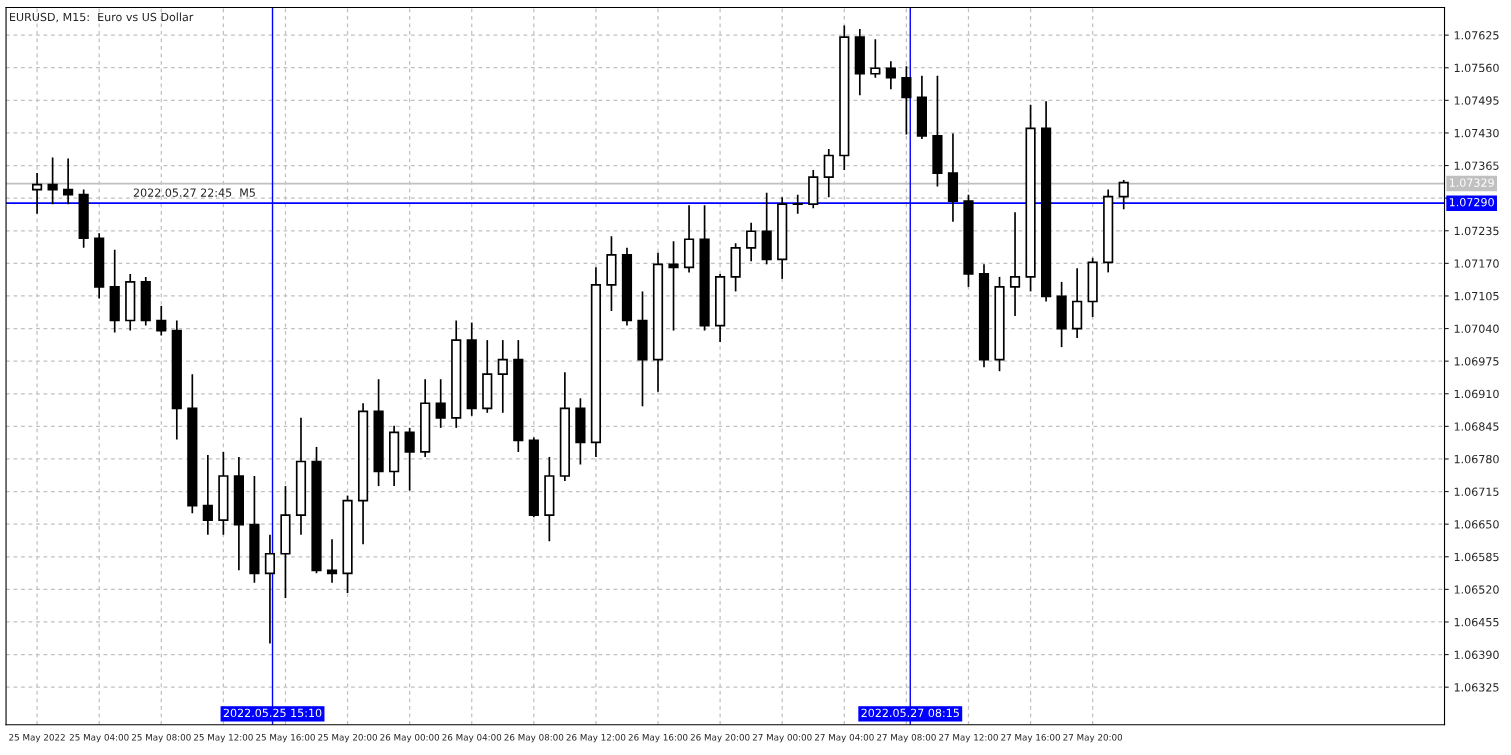 Image resolution: width=1511 pixels, height=755 pixels. What do you see at coordinates (720, 738) in the screenshot?
I see `x-tick-label: 26 May 20:00` at bounding box center [720, 738].